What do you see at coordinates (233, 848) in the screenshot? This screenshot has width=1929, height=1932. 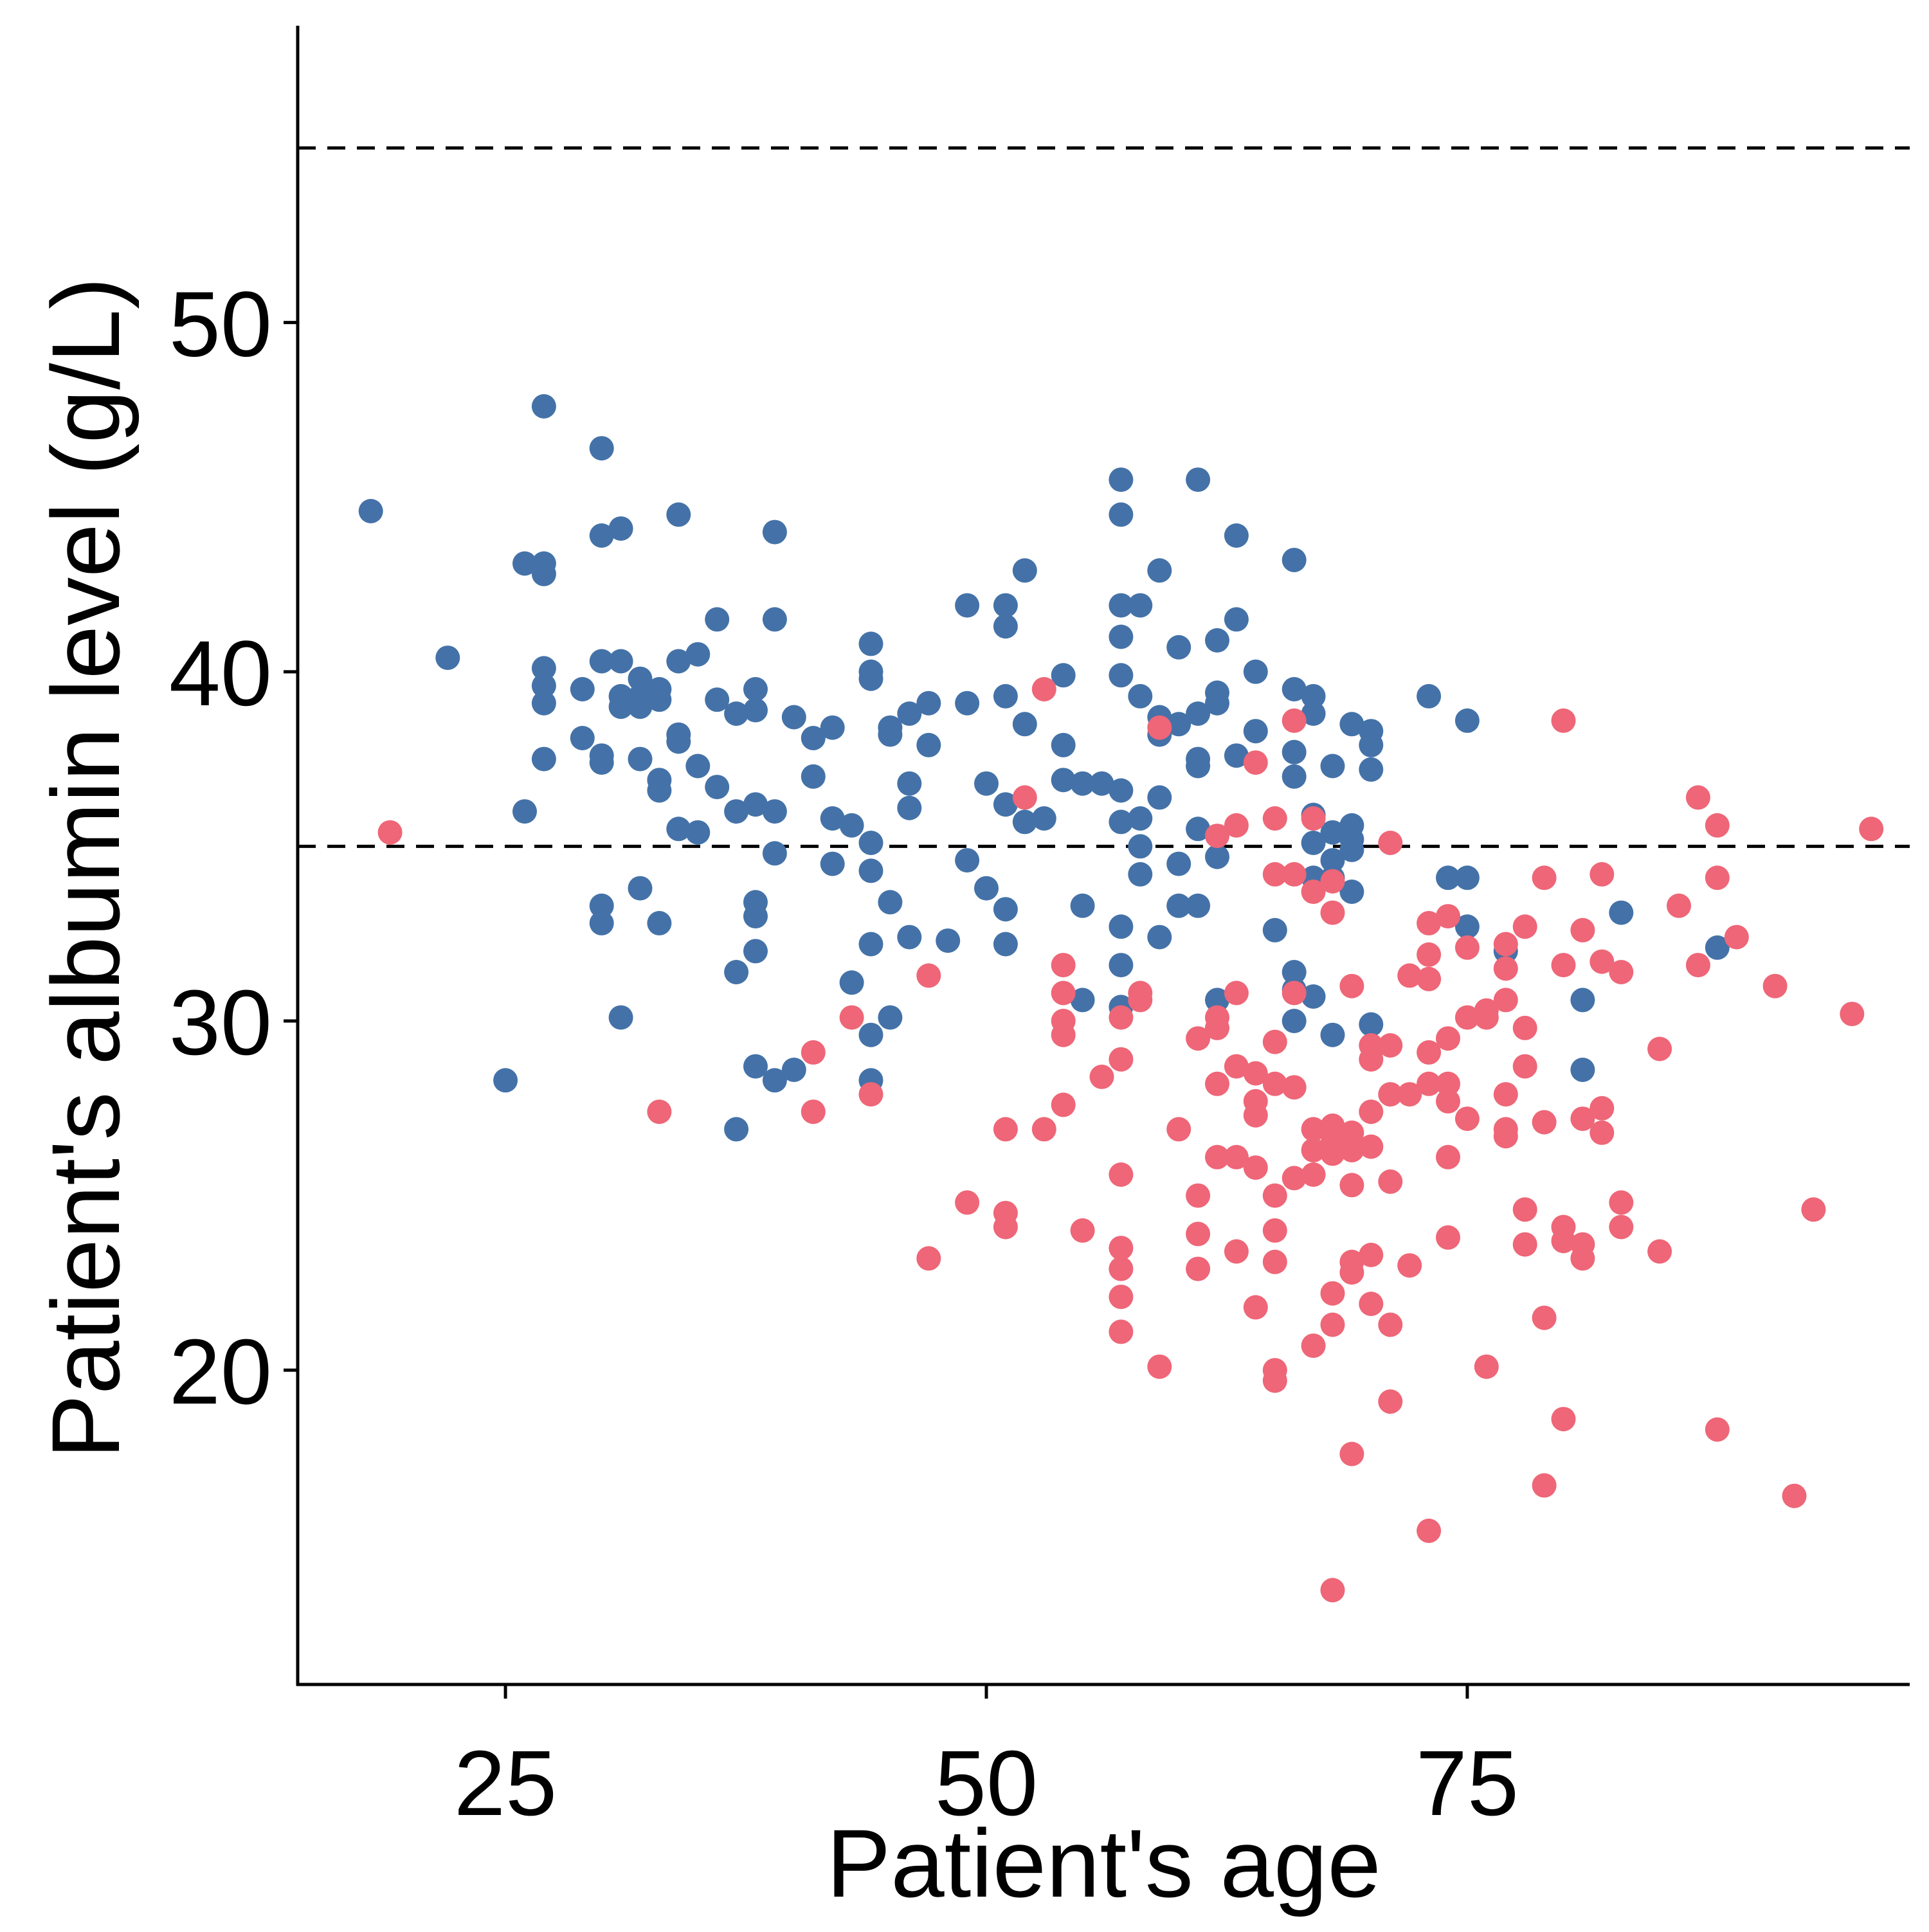 I see `y-axis-ticks: 20 30 40 50` at bounding box center [233, 848].